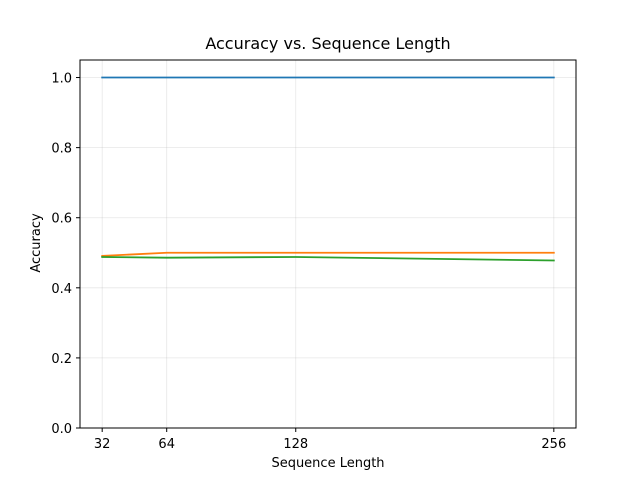 This screenshot has height=480, width=640. Describe the element at coordinates (102, 444) in the screenshot. I see `x-tick-label: 32` at that location.